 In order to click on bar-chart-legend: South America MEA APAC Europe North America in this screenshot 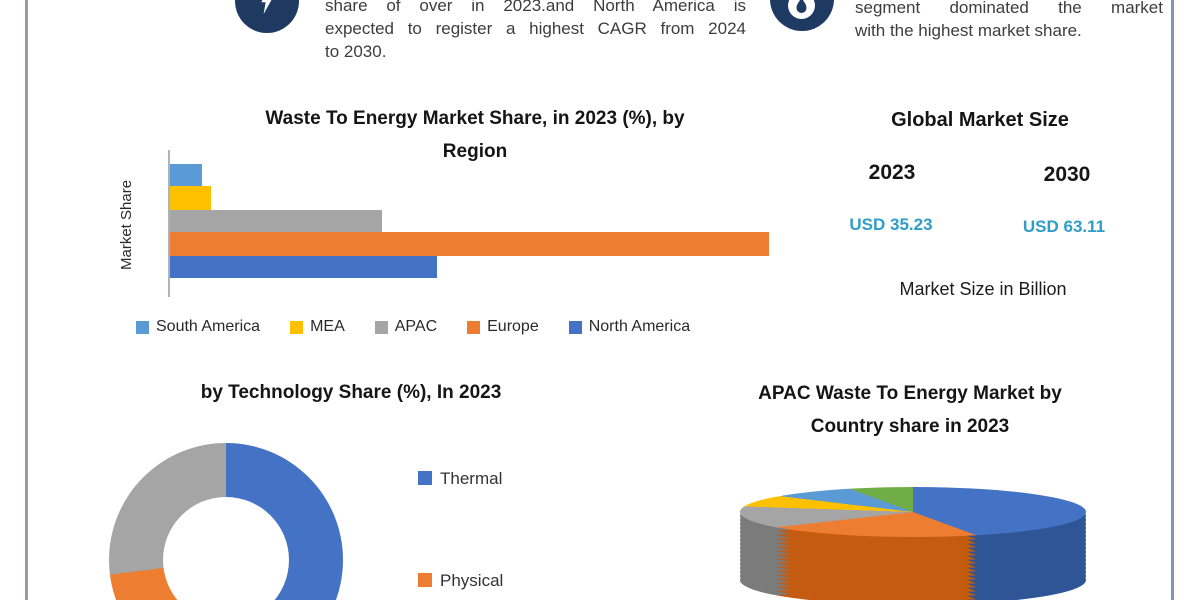, I will do `click(466, 327)`.